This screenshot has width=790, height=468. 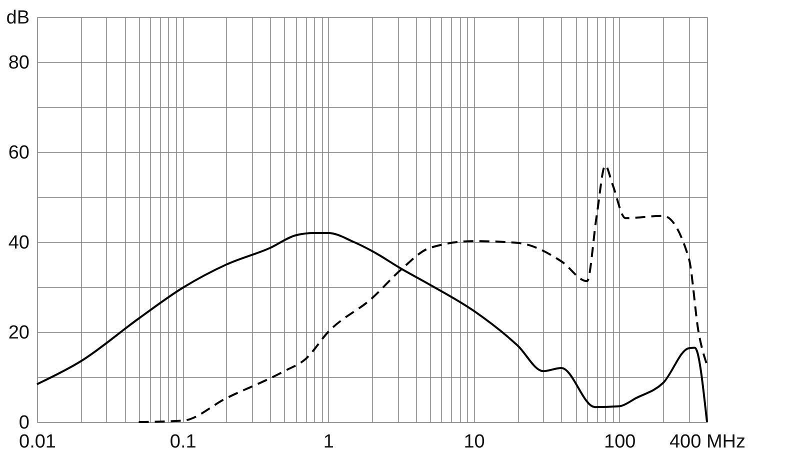 I want to click on x-tick-label: 10, so click(x=474, y=442).